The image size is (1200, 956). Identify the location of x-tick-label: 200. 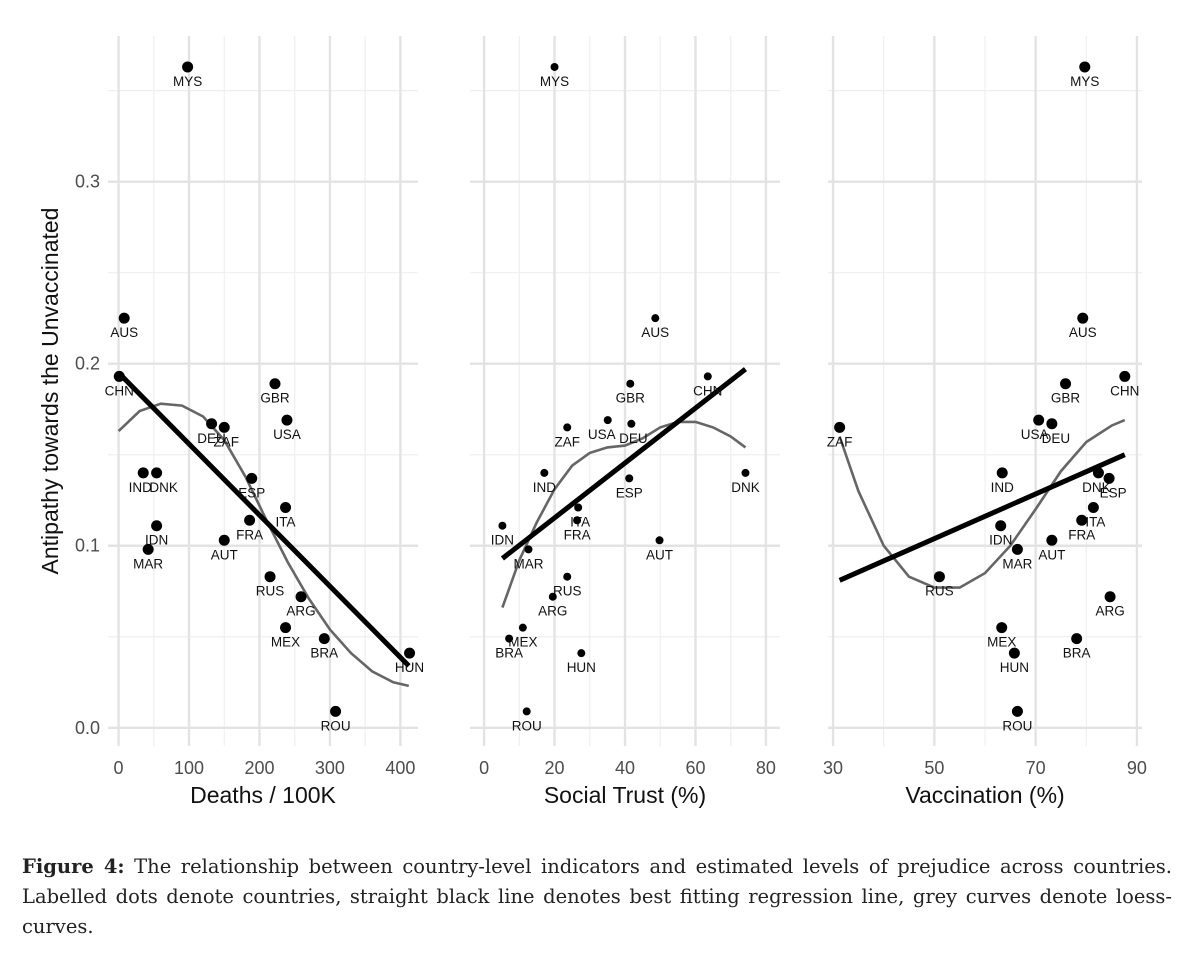
(259, 768).